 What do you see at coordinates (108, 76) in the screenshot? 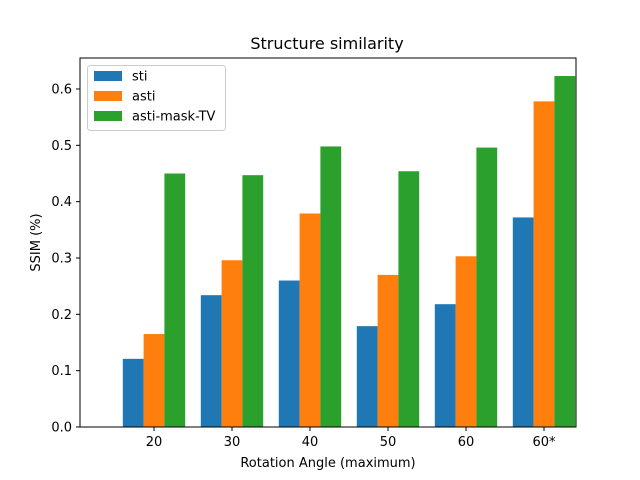
I see `legend-swatch-sti` at bounding box center [108, 76].